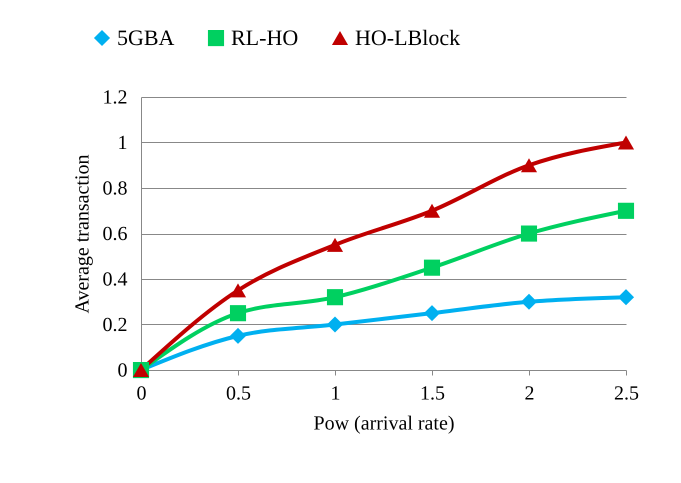  I want to click on x-tick-label: 0.5, so click(238, 393).